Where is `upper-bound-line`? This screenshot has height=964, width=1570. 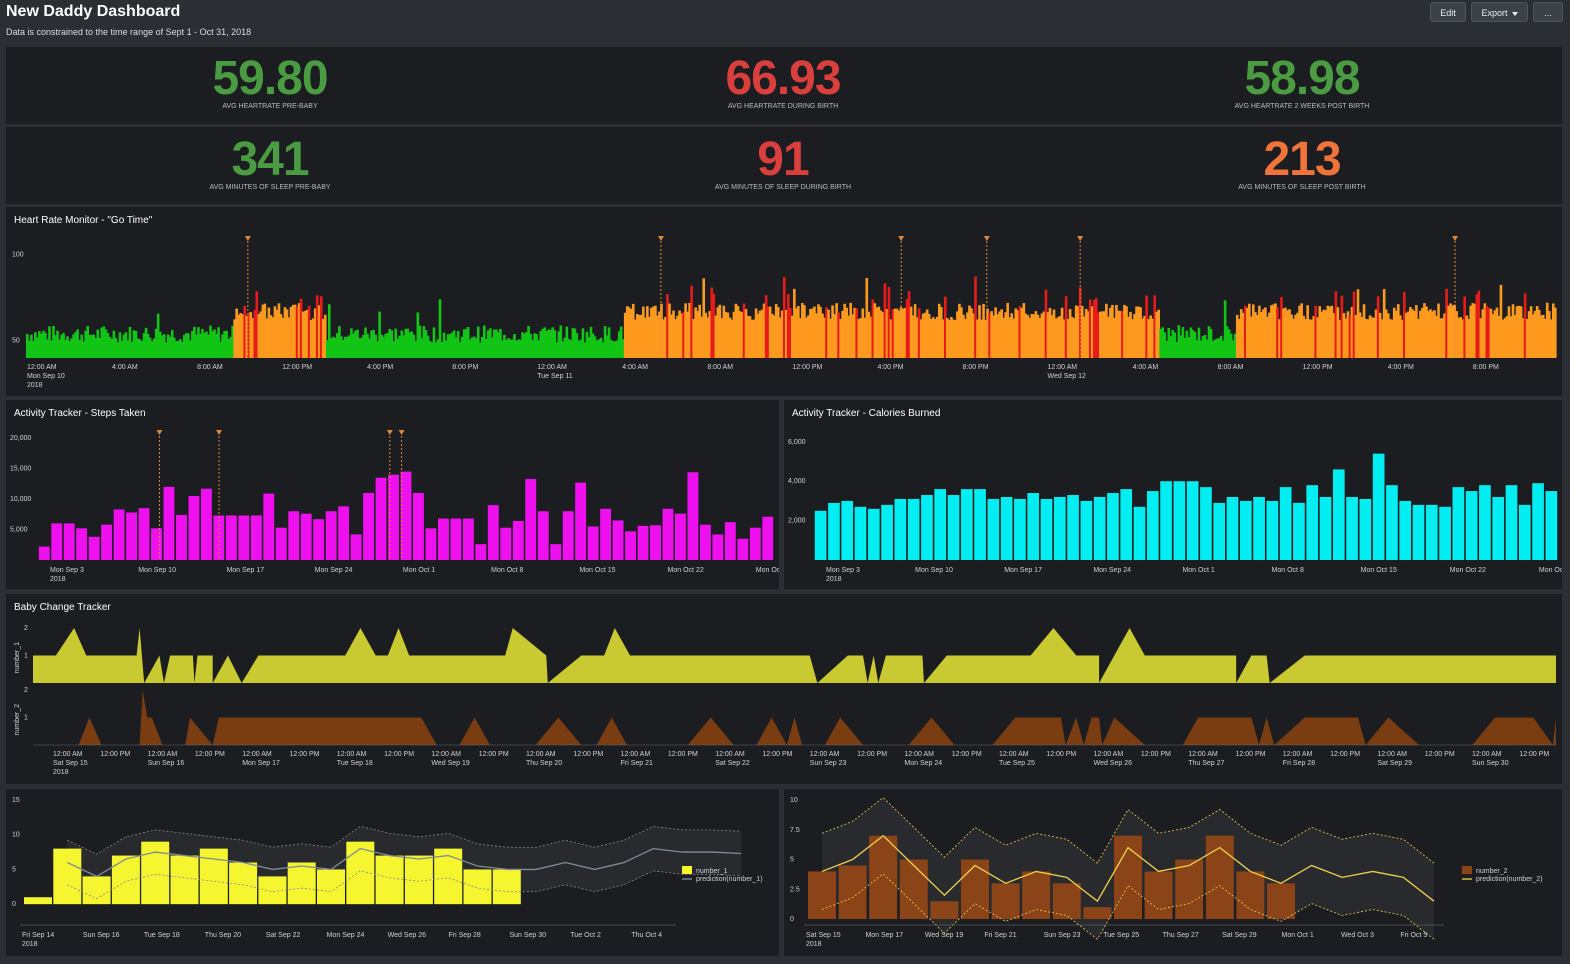
upper-bound-line is located at coordinates (1128, 830).